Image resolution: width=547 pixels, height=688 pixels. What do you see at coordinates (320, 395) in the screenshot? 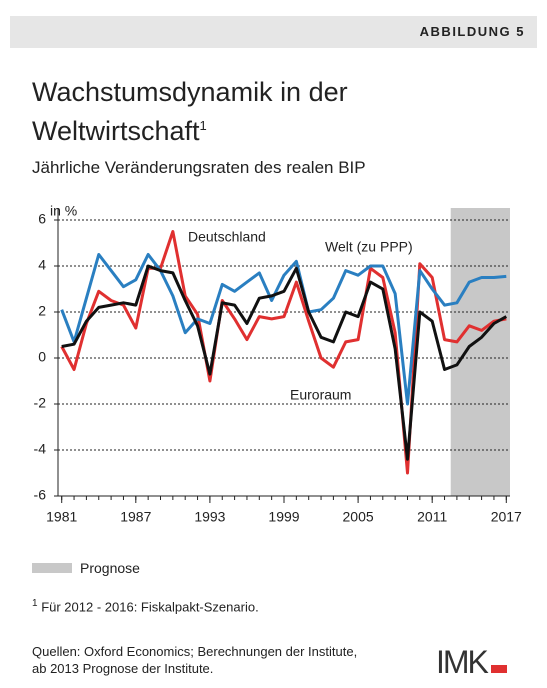
I see `series-label: Euroraum` at bounding box center [320, 395].